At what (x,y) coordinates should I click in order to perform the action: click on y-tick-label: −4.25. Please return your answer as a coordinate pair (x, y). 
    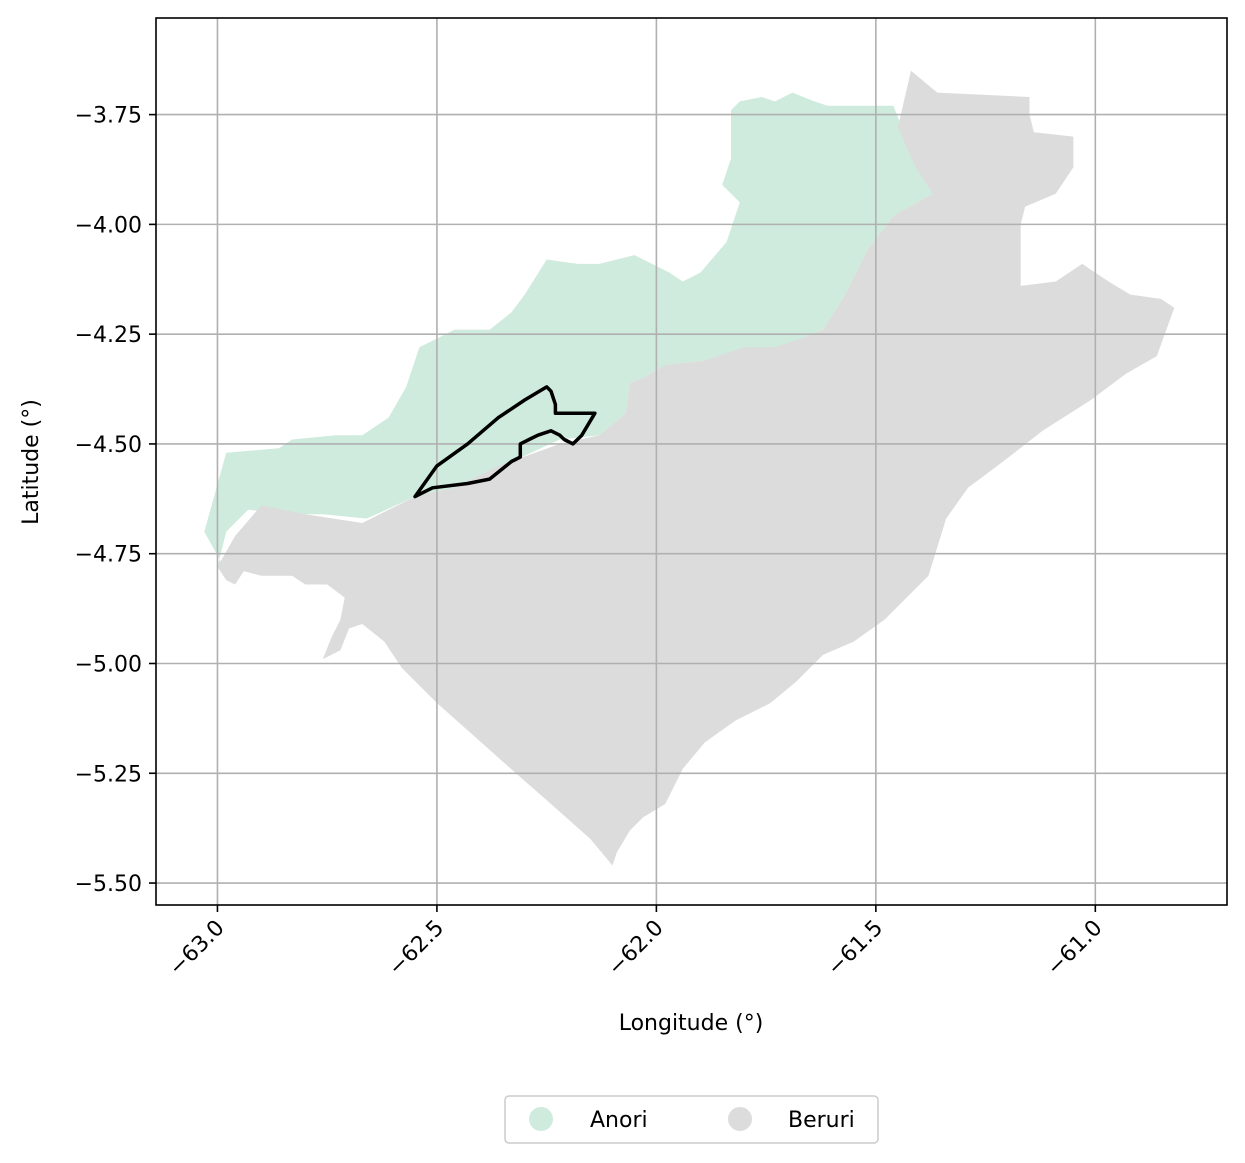
    Looking at the image, I should click on (108, 335).